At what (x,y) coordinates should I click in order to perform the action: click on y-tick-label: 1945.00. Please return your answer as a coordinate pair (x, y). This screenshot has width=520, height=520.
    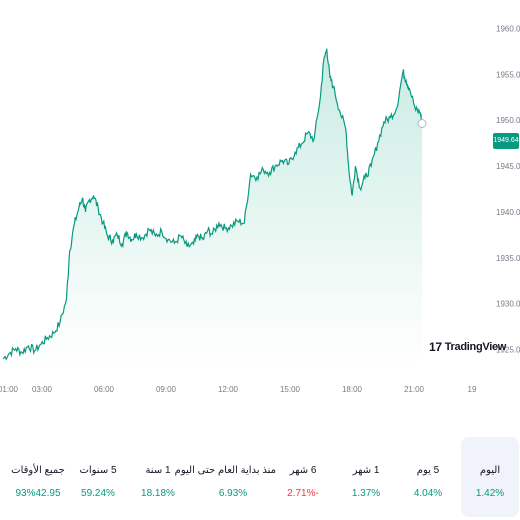
    Looking at the image, I should click on (508, 166).